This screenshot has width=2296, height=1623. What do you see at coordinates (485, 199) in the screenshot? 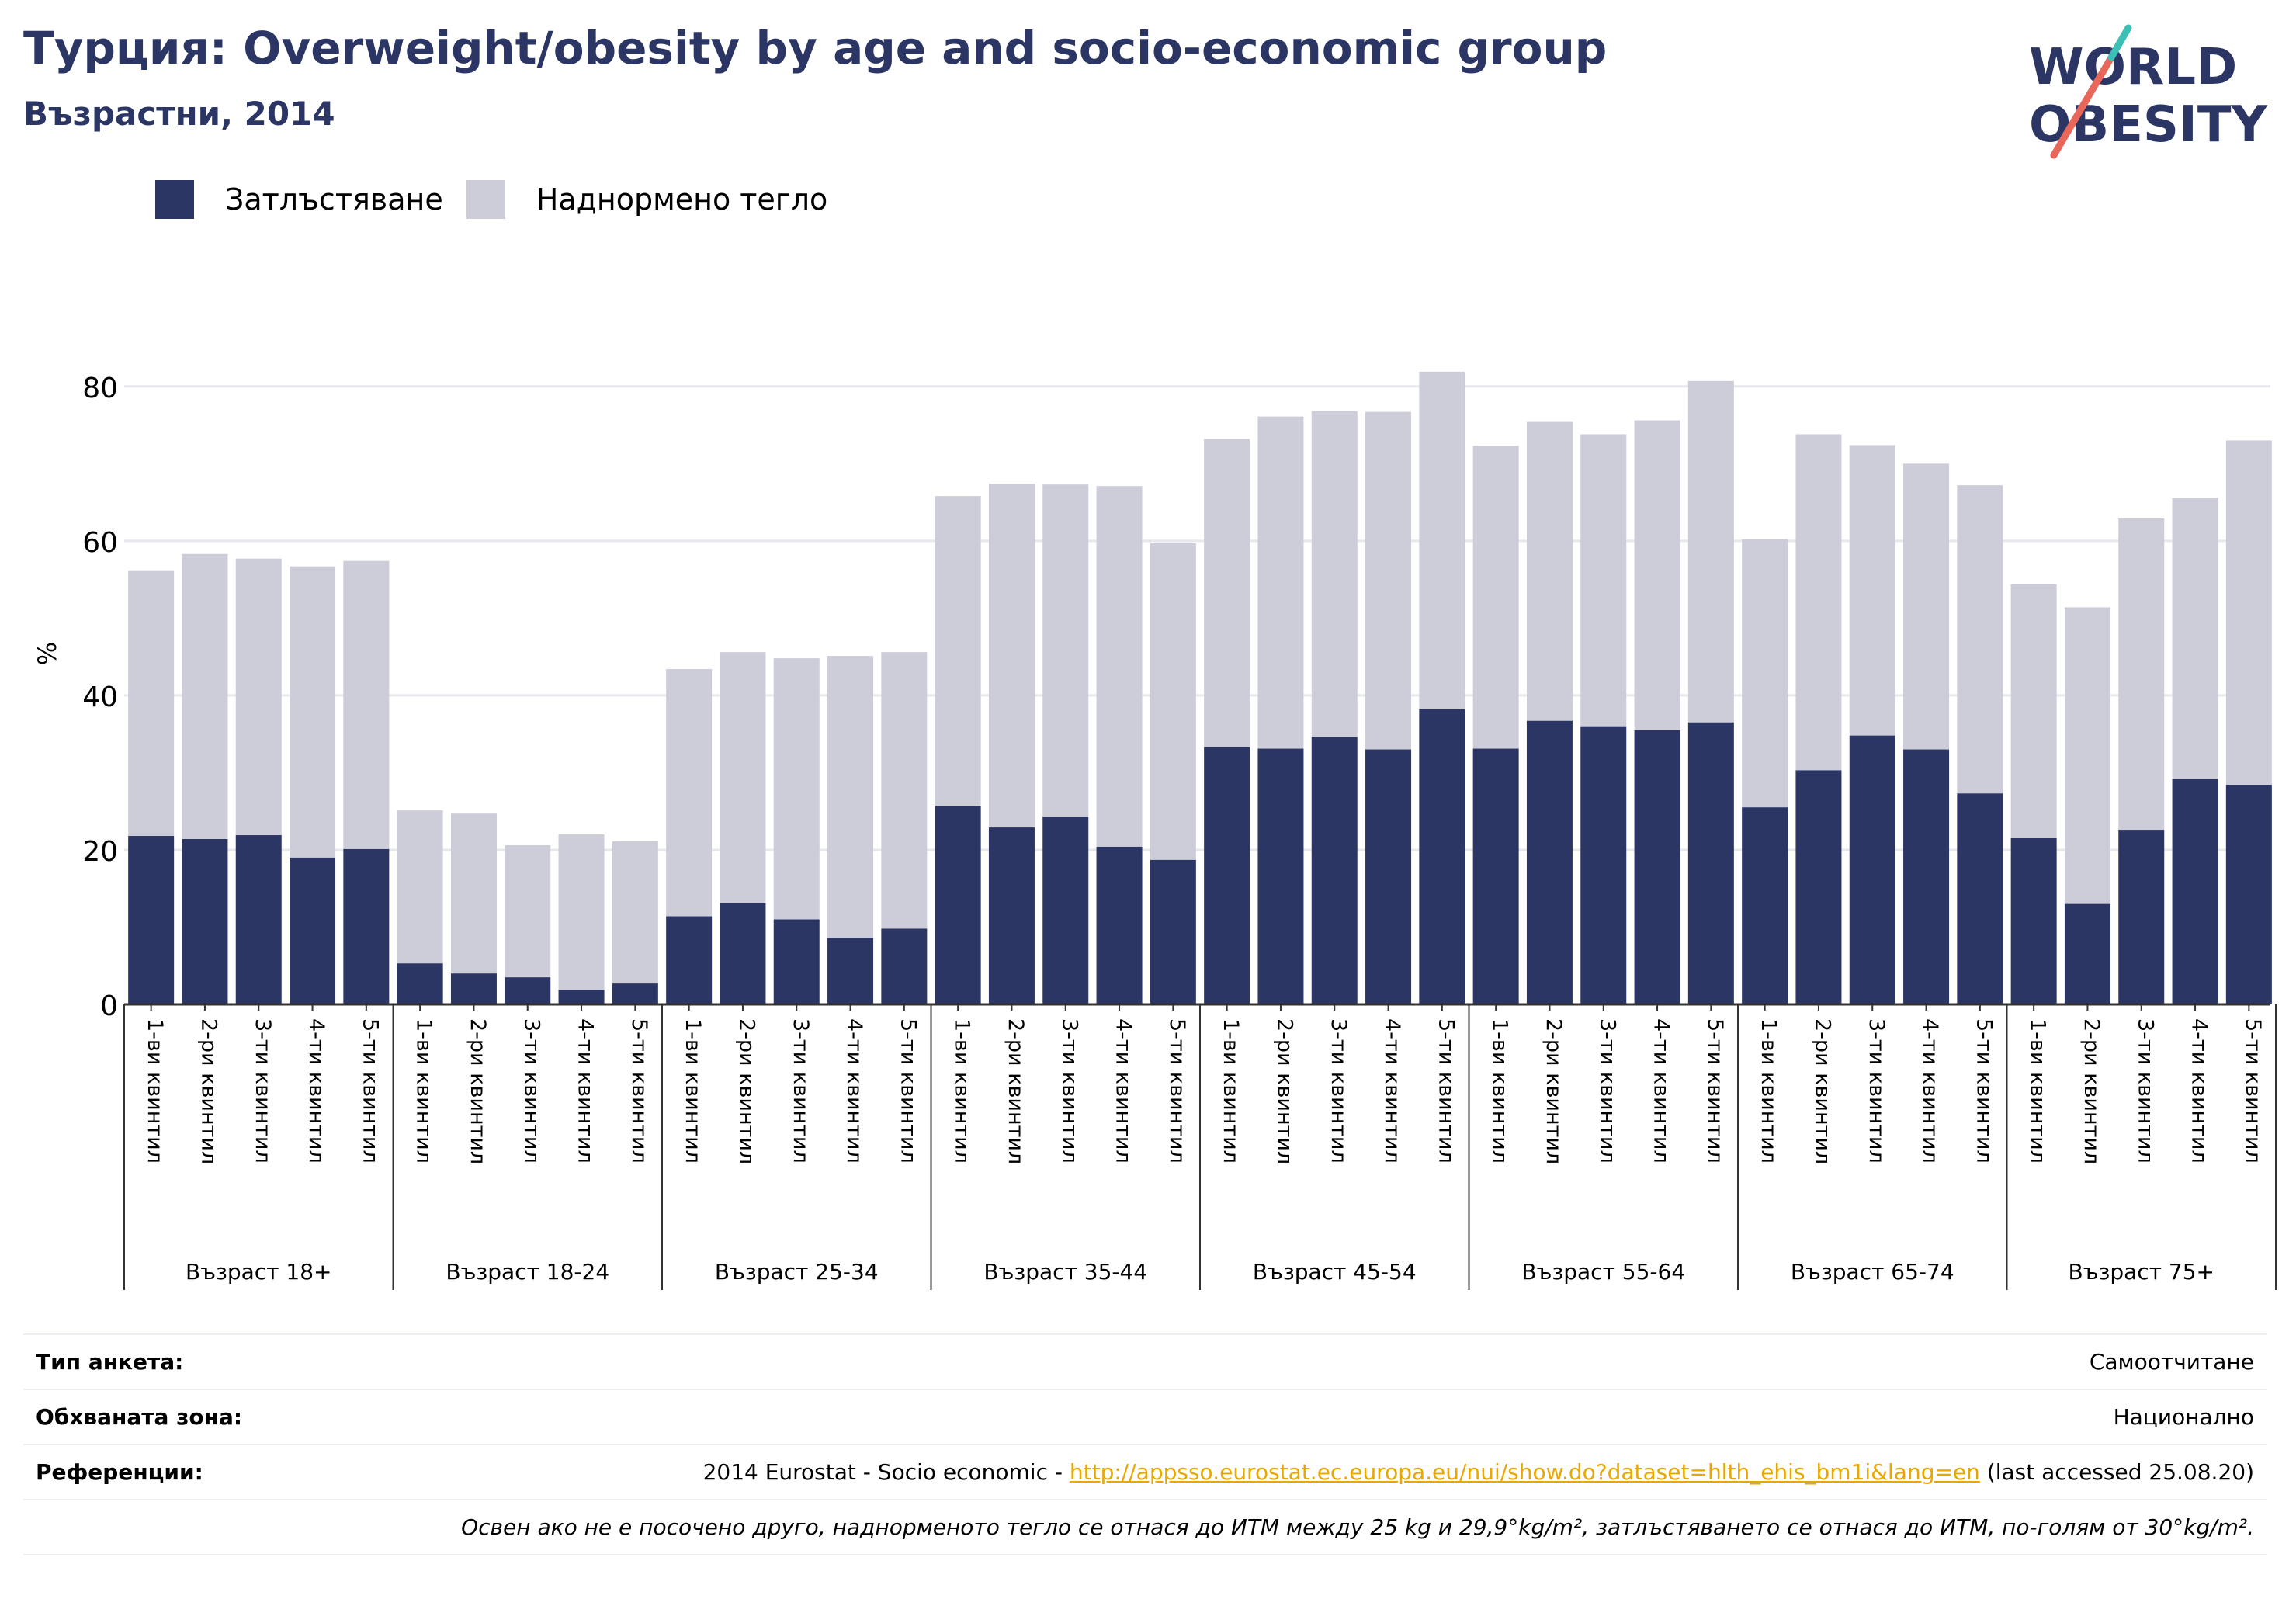
I see `legend-swatch-overweight` at bounding box center [485, 199].